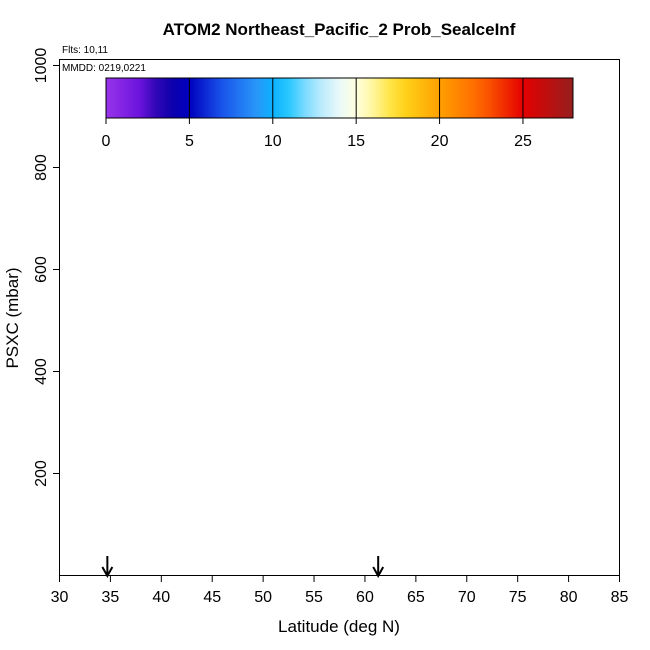 This screenshot has height=650, width=650. What do you see at coordinates (41, 473) in the screenshot?
I see `y-tick-label: 200` at bounding box center [41, 473].